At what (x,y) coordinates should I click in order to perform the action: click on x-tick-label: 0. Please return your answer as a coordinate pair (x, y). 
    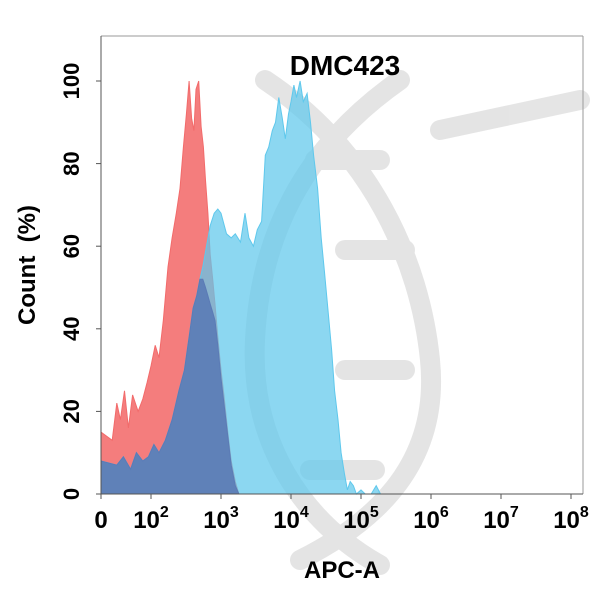
    Looking at the image, I should click on (100, 520).